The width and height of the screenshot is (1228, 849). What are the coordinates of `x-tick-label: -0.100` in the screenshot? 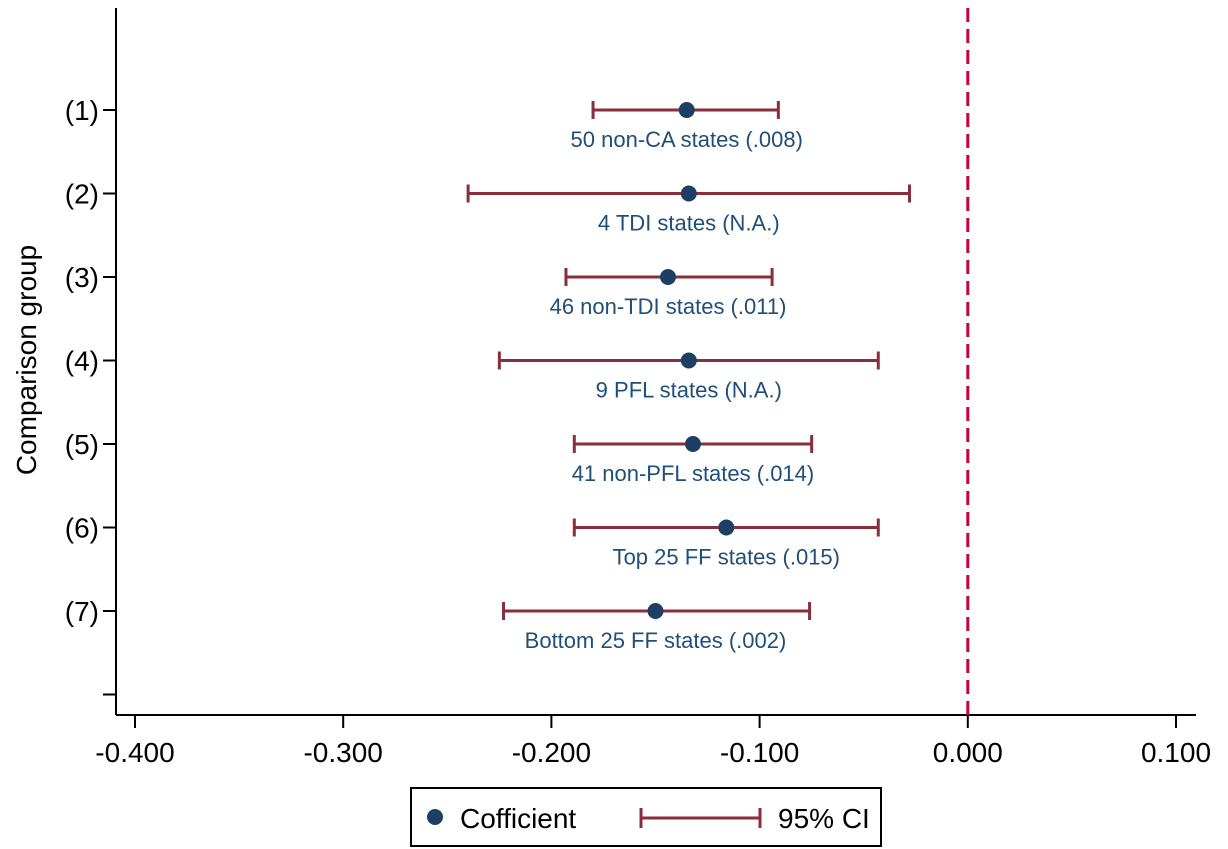 It's located at (759, 752).